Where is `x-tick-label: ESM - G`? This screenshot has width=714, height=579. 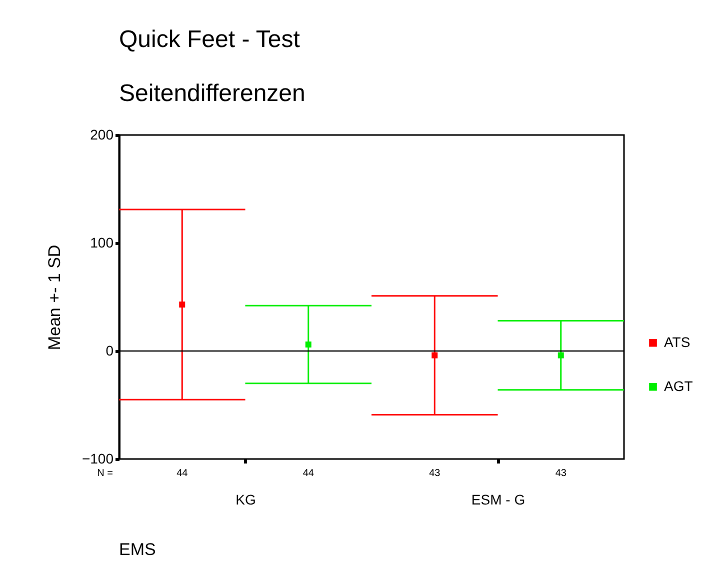
x-tick-label: ESM - G is located at coordinates (498, 500).